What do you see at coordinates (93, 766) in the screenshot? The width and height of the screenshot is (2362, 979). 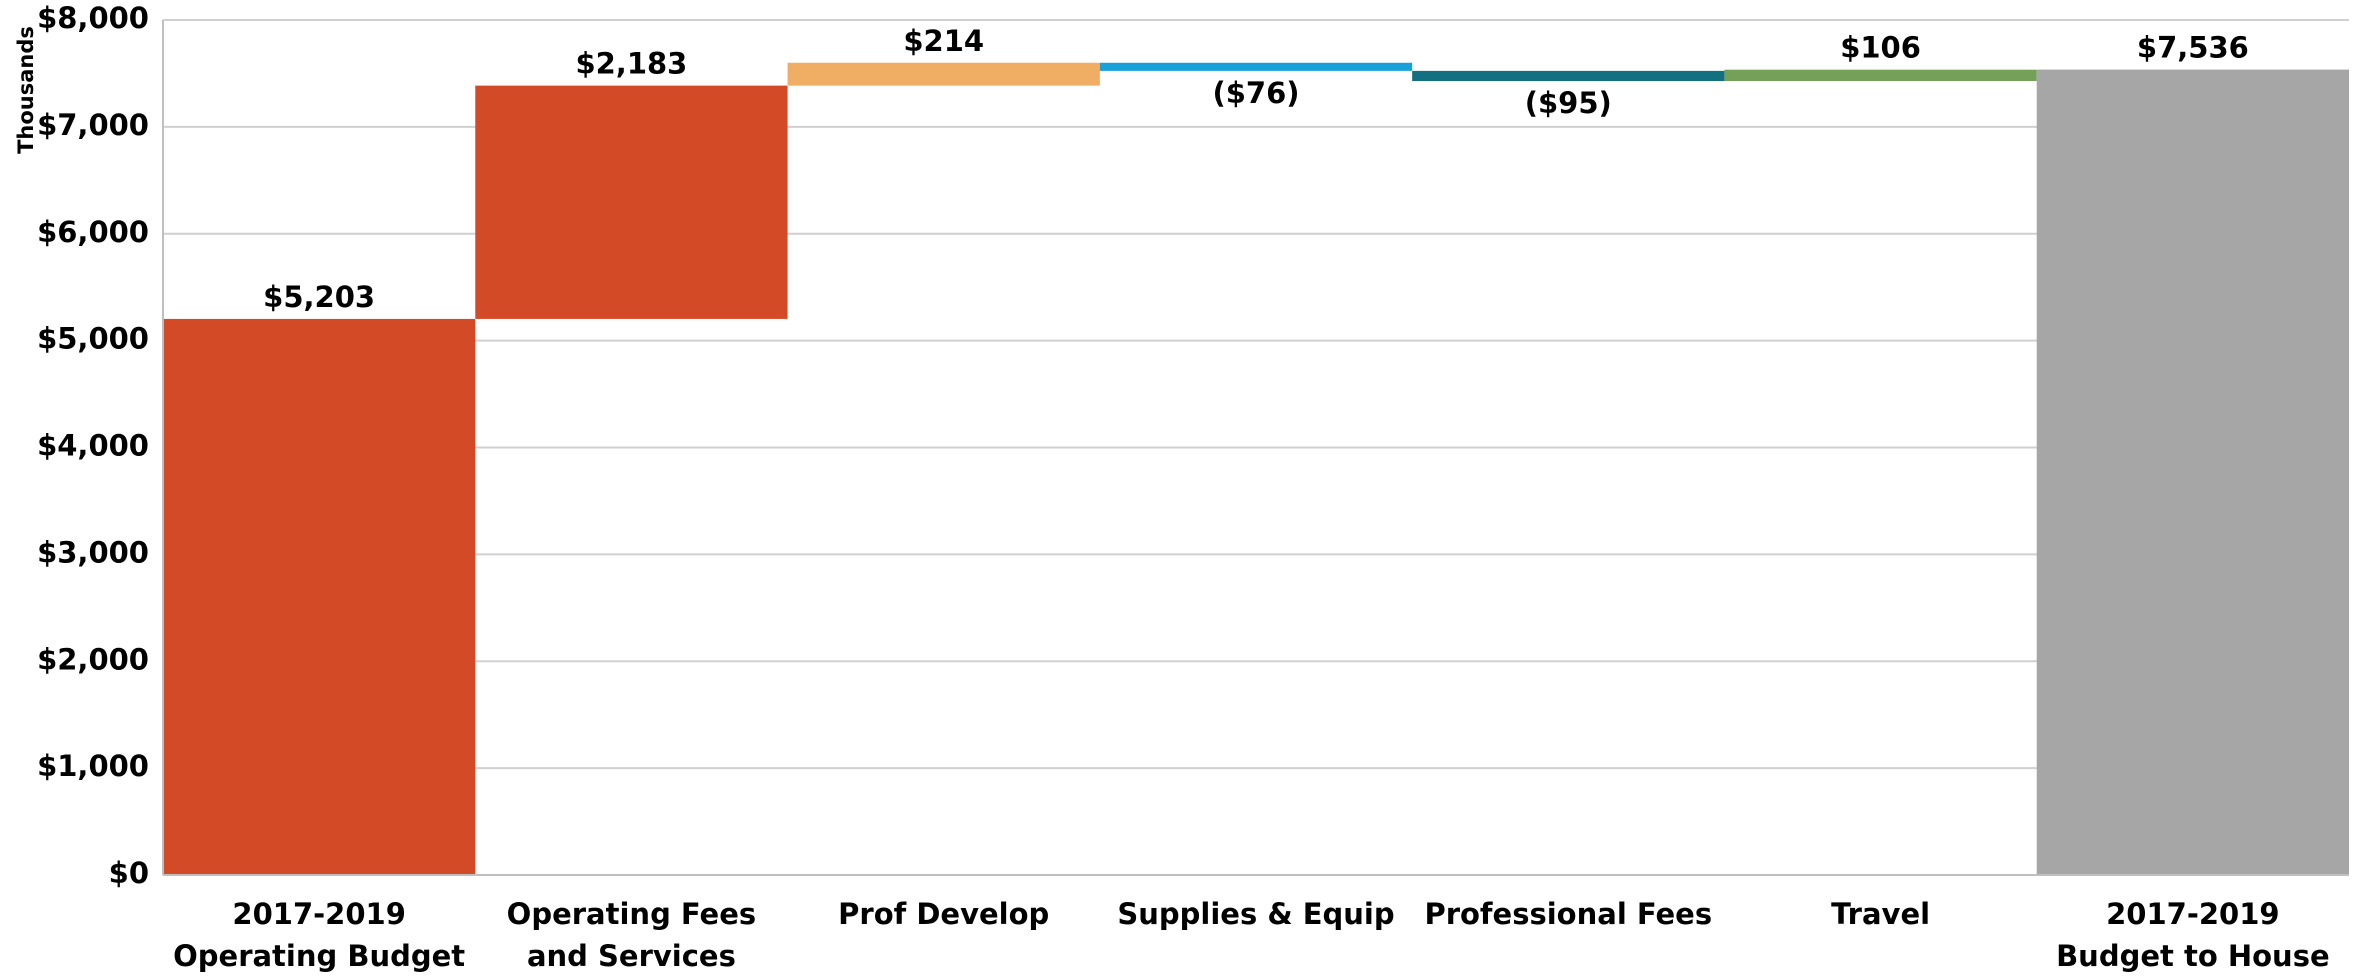 I see `y-tick-label: $1,000` at bounding box center [93, 766].